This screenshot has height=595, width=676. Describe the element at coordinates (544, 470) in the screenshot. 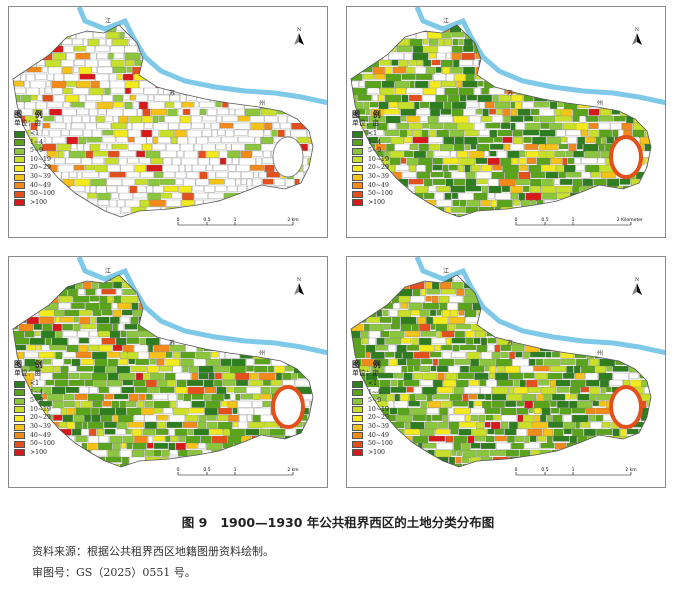

I see `scale-tick-label: 0.5` at that location.